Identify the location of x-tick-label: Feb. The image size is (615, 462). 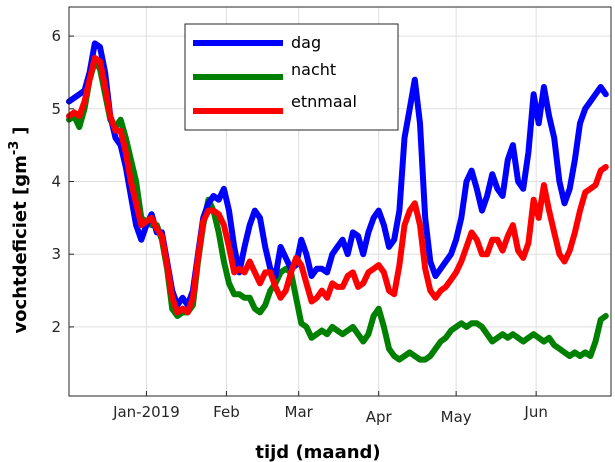
(226, 412).